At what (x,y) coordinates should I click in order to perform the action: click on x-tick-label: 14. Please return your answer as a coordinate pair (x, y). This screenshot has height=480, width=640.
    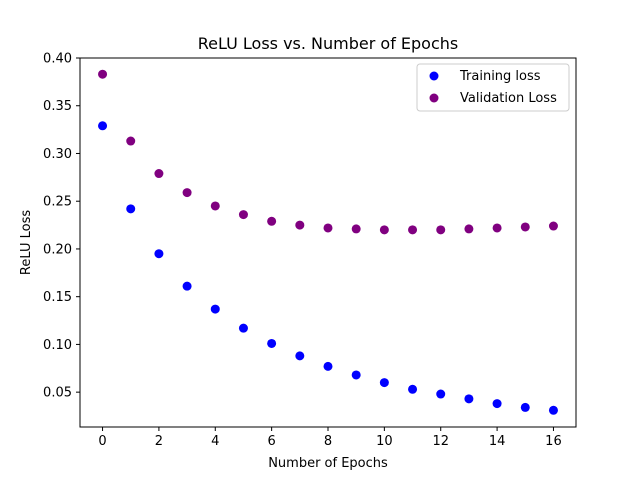
    Looking at the image, I should click on (497, 441).